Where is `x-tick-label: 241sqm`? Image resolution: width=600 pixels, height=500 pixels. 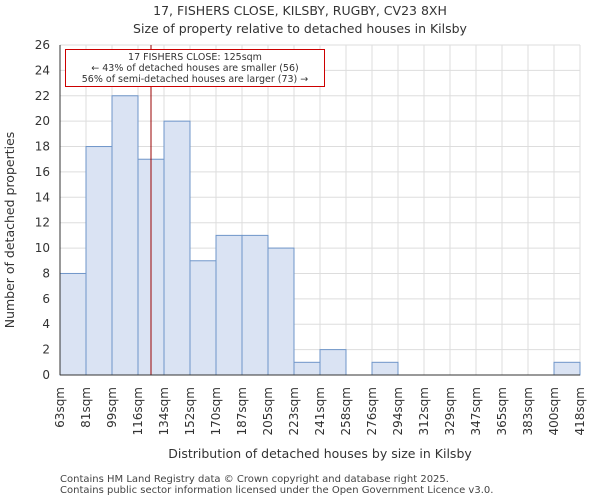 x-tick-label: 241sqm is located at coordinates (320, 411).